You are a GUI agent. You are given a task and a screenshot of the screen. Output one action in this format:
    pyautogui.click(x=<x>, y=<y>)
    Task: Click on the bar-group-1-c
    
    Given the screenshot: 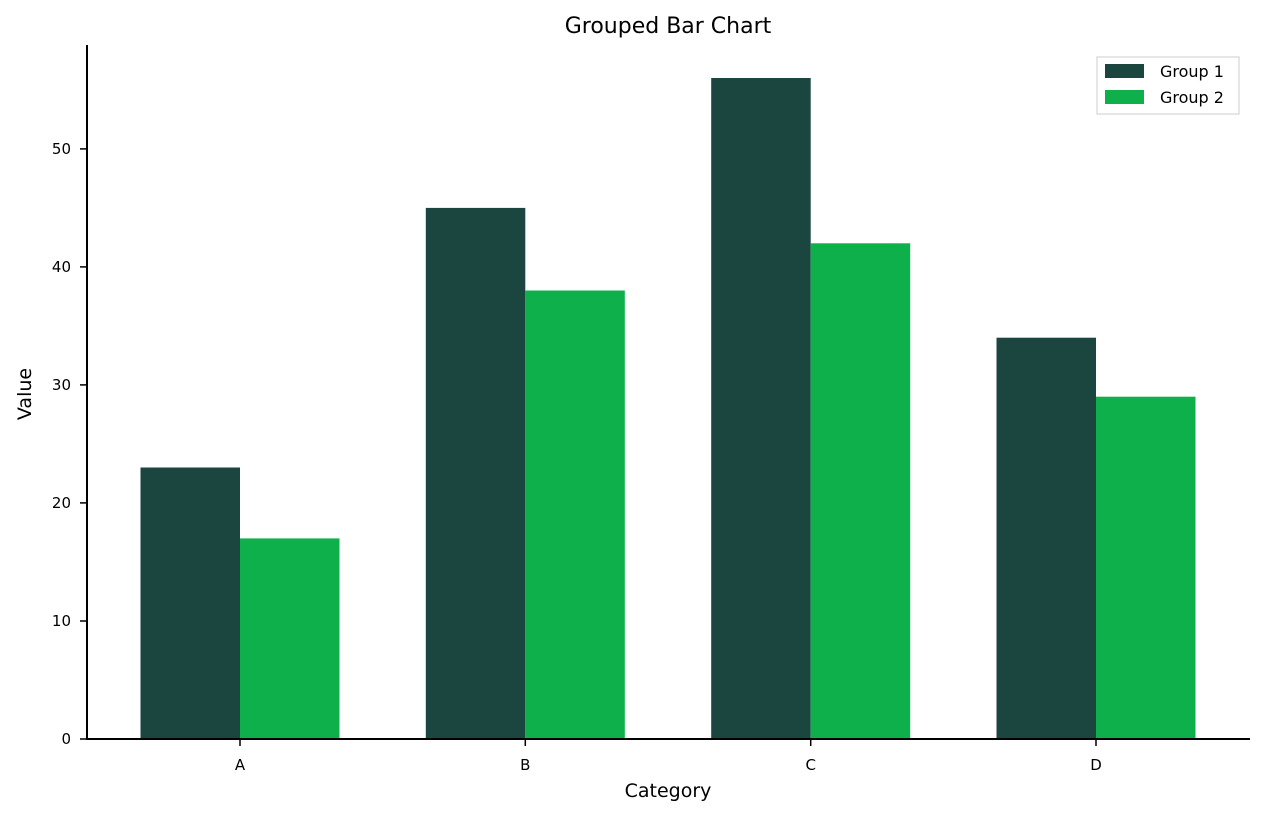 What is the action you would take?
    pyautogui.click(x=761, y=408)
    